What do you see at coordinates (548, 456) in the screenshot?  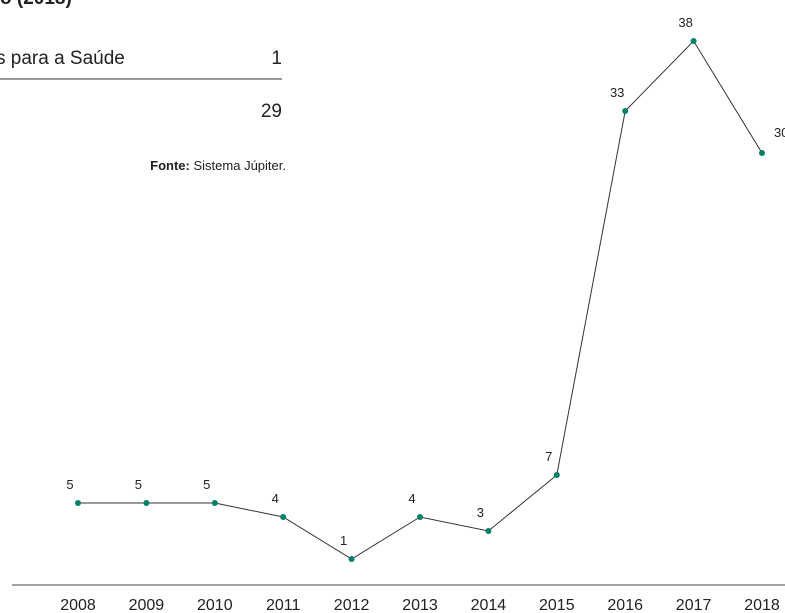 I see `data-label: 7` at bounding box center [548, 456].